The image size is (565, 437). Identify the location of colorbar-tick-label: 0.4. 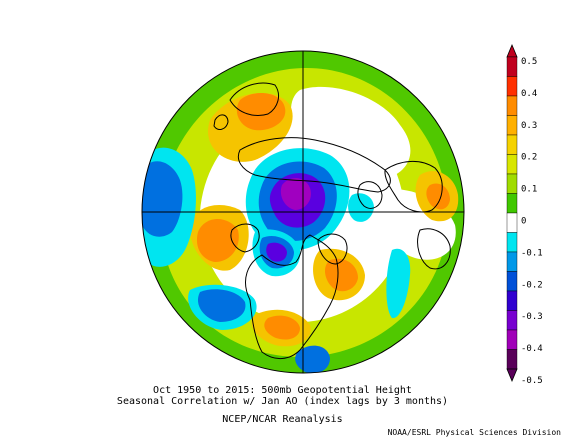
(529, 94).